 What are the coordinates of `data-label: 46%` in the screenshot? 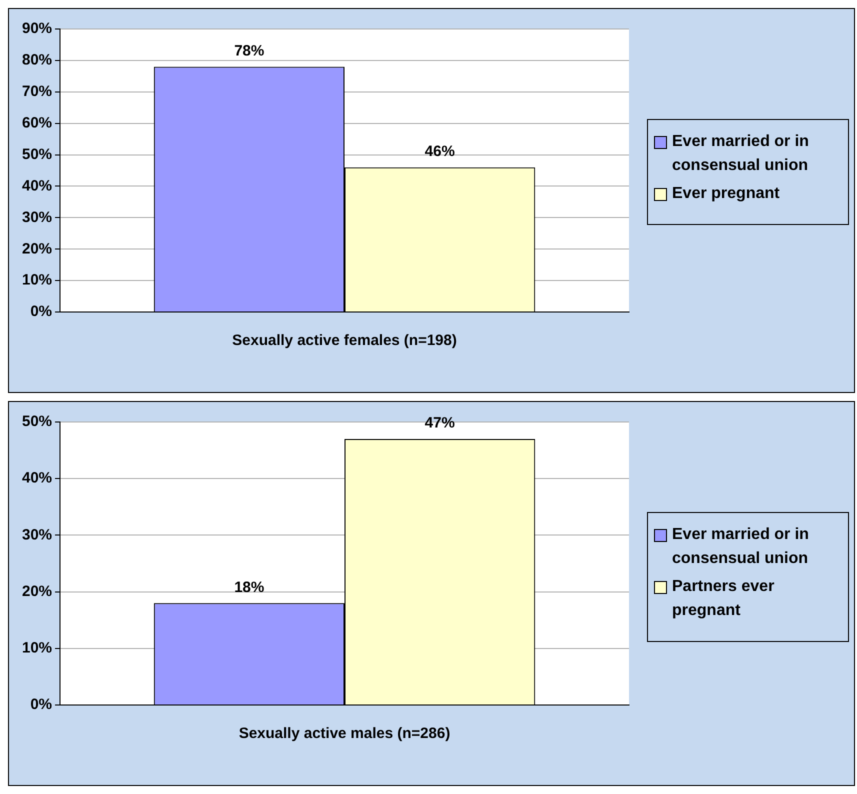 It's located at (439, 151).